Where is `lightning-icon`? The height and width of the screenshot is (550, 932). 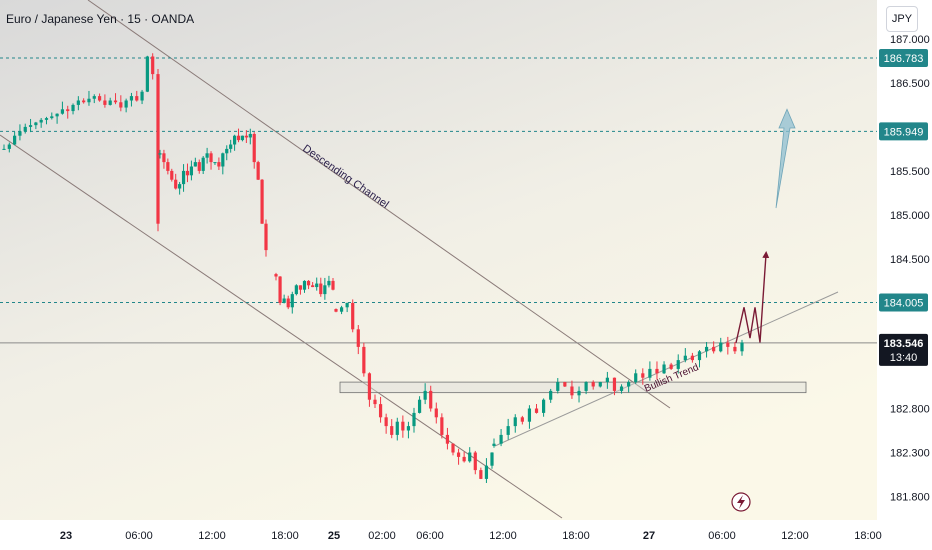
lightning-icon is located at coordinates (741, 502).